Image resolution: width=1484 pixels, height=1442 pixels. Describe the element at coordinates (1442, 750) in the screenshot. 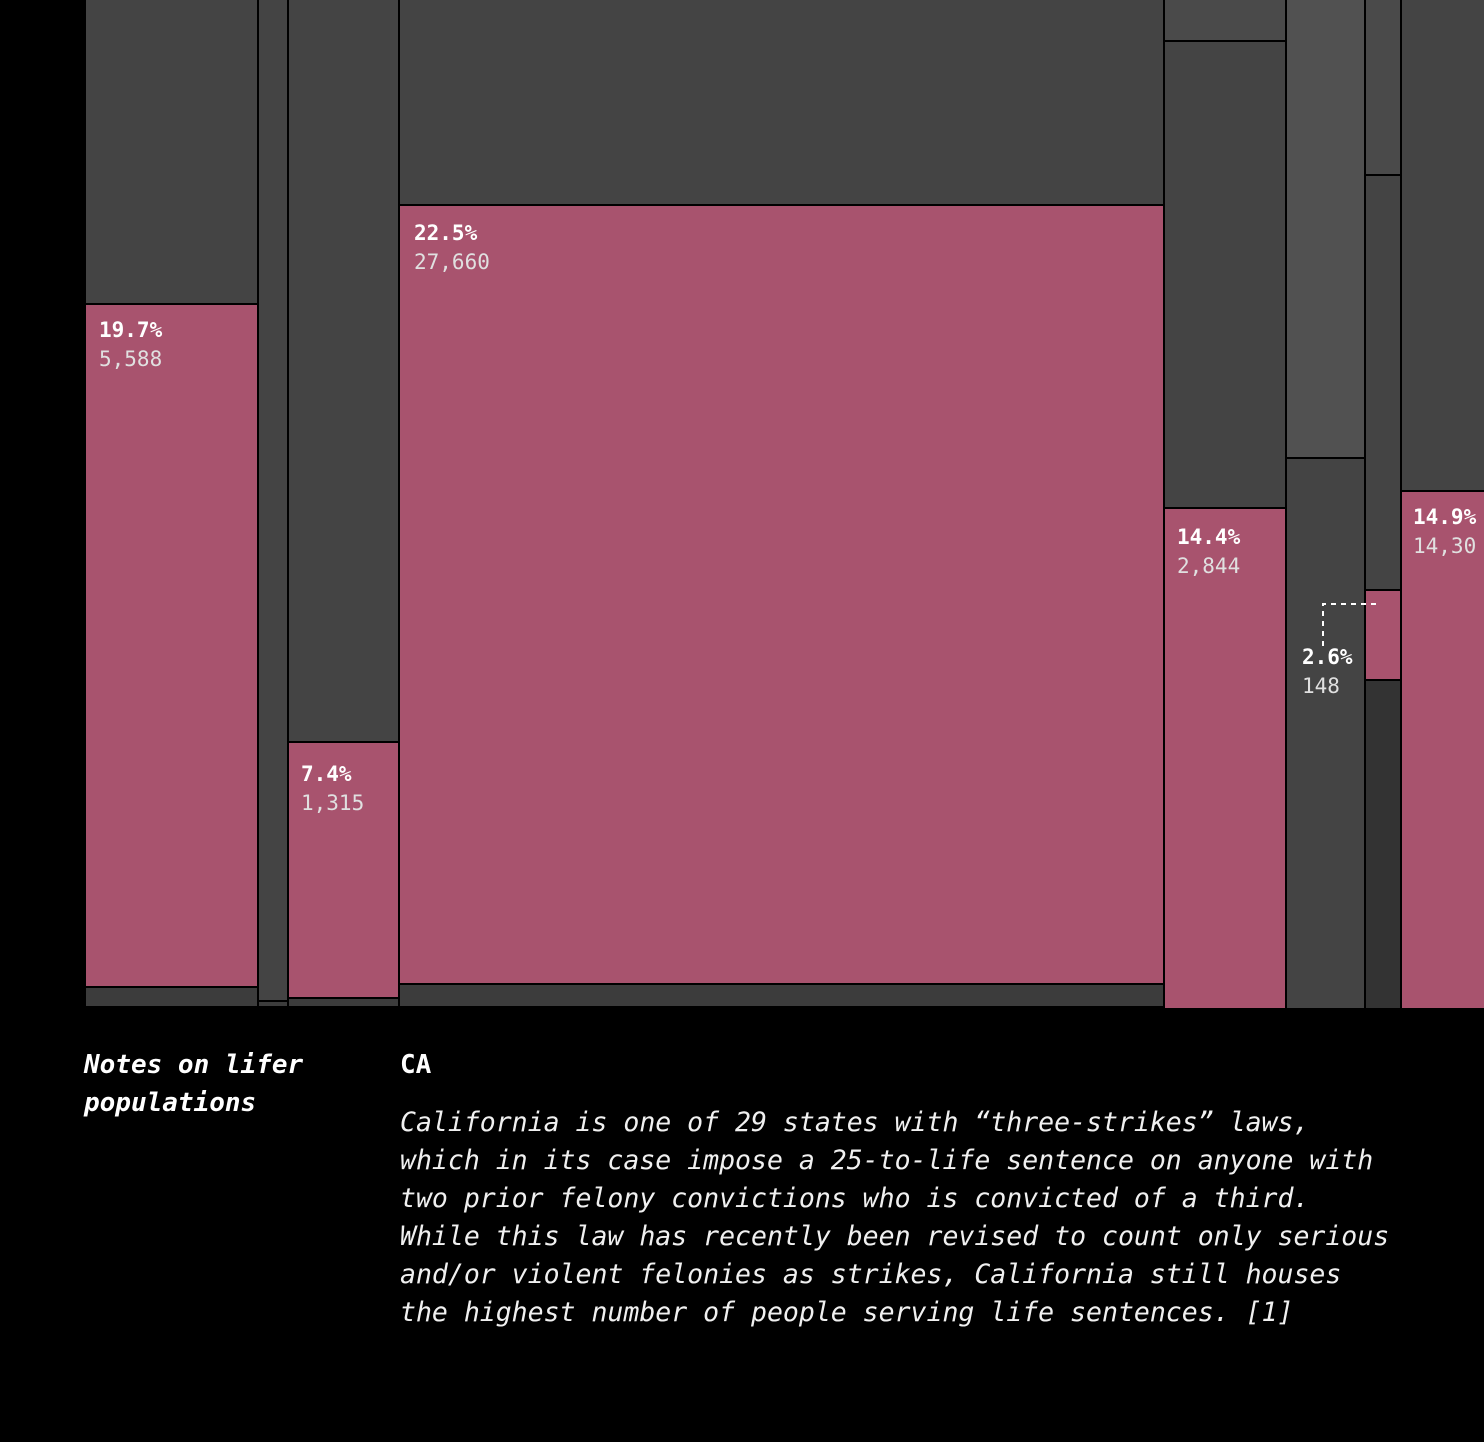

I see `column-8-lifer-segment` at that location.